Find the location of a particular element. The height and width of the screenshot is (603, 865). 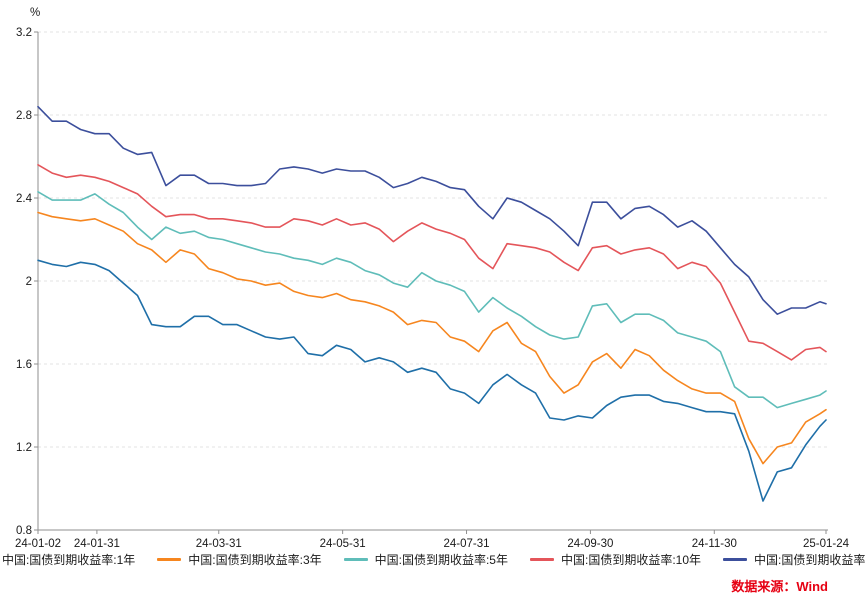

y-tick-label: 3.2 is located at coordinates (24, 33).